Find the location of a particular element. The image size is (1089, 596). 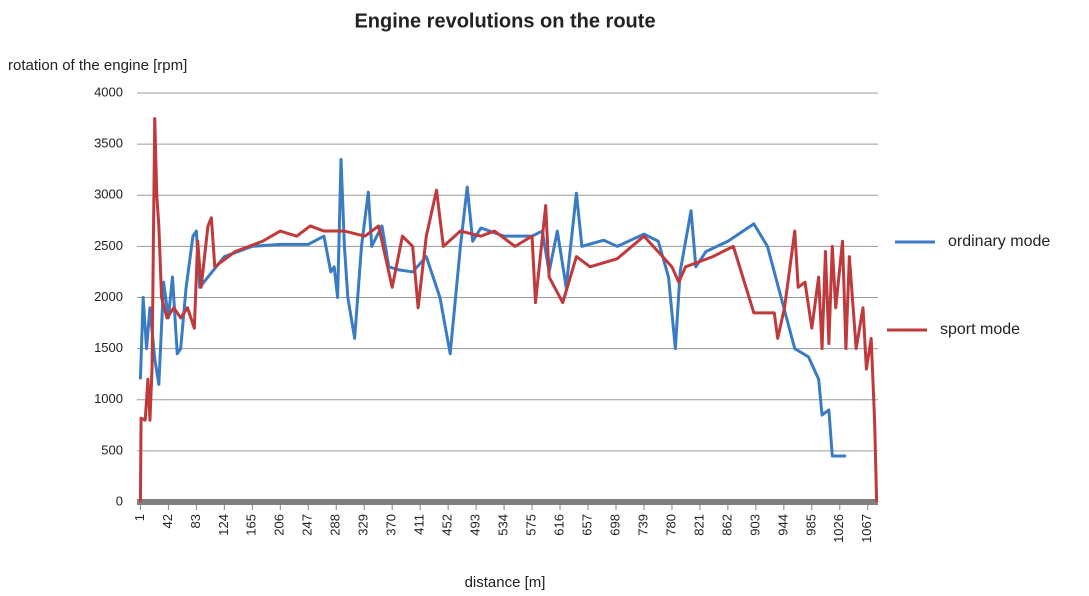

x-tick-label: 493 is located at coordinates (475, 525).